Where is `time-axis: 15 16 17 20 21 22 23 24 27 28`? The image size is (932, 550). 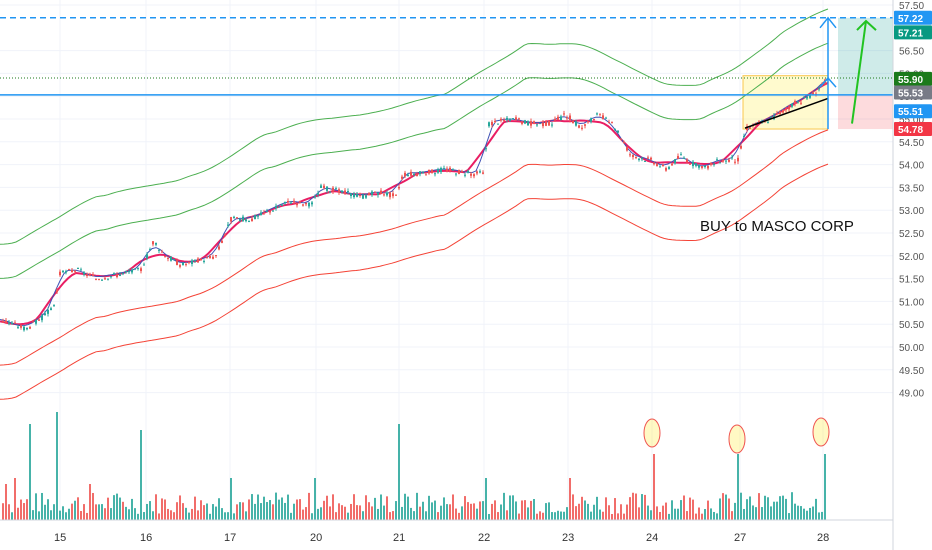 time-axis: 15 16 17 20 21 22 23 24 27 28 is located at coordinates (446, 531).